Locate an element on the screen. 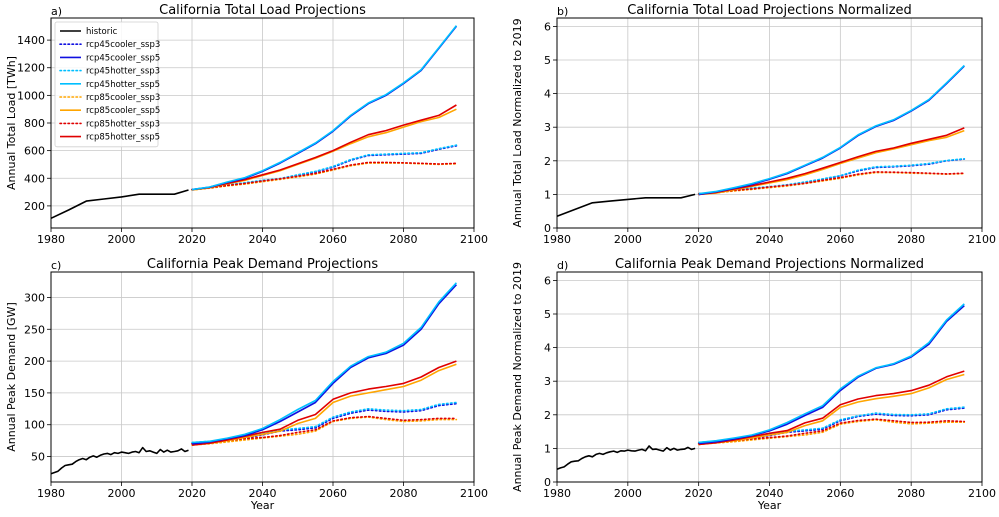  y-tick-label: 600 is located at coordinates (34, 151).